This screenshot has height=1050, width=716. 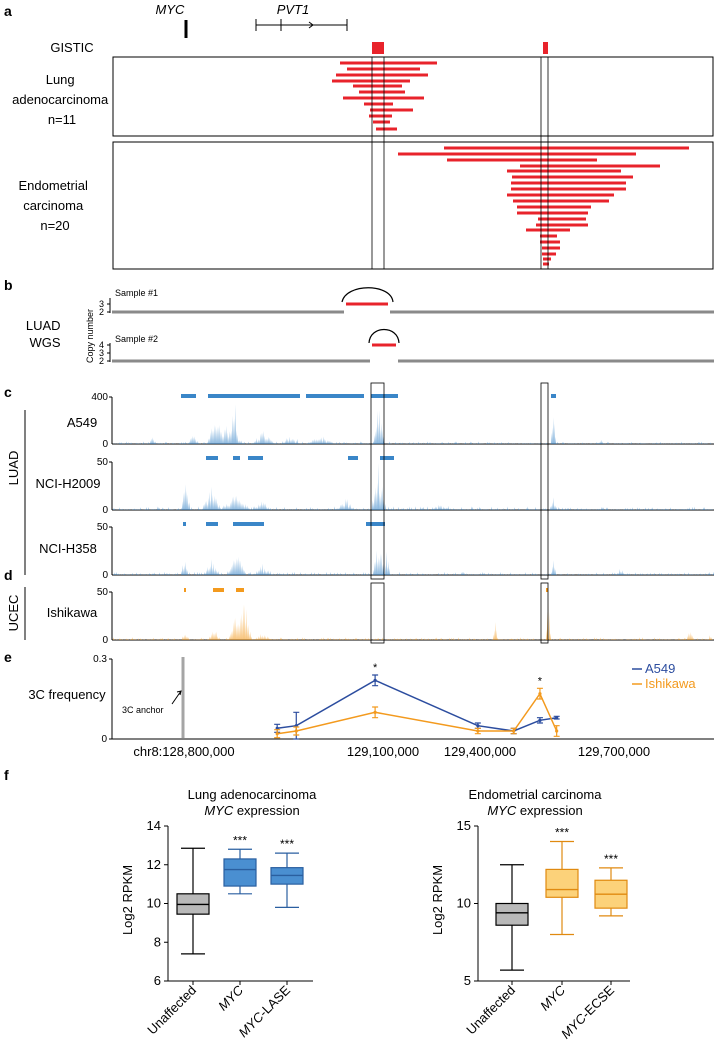 I want to click on luad-box-title: Lung adenocarcinoma, so click(x=252, y=794).